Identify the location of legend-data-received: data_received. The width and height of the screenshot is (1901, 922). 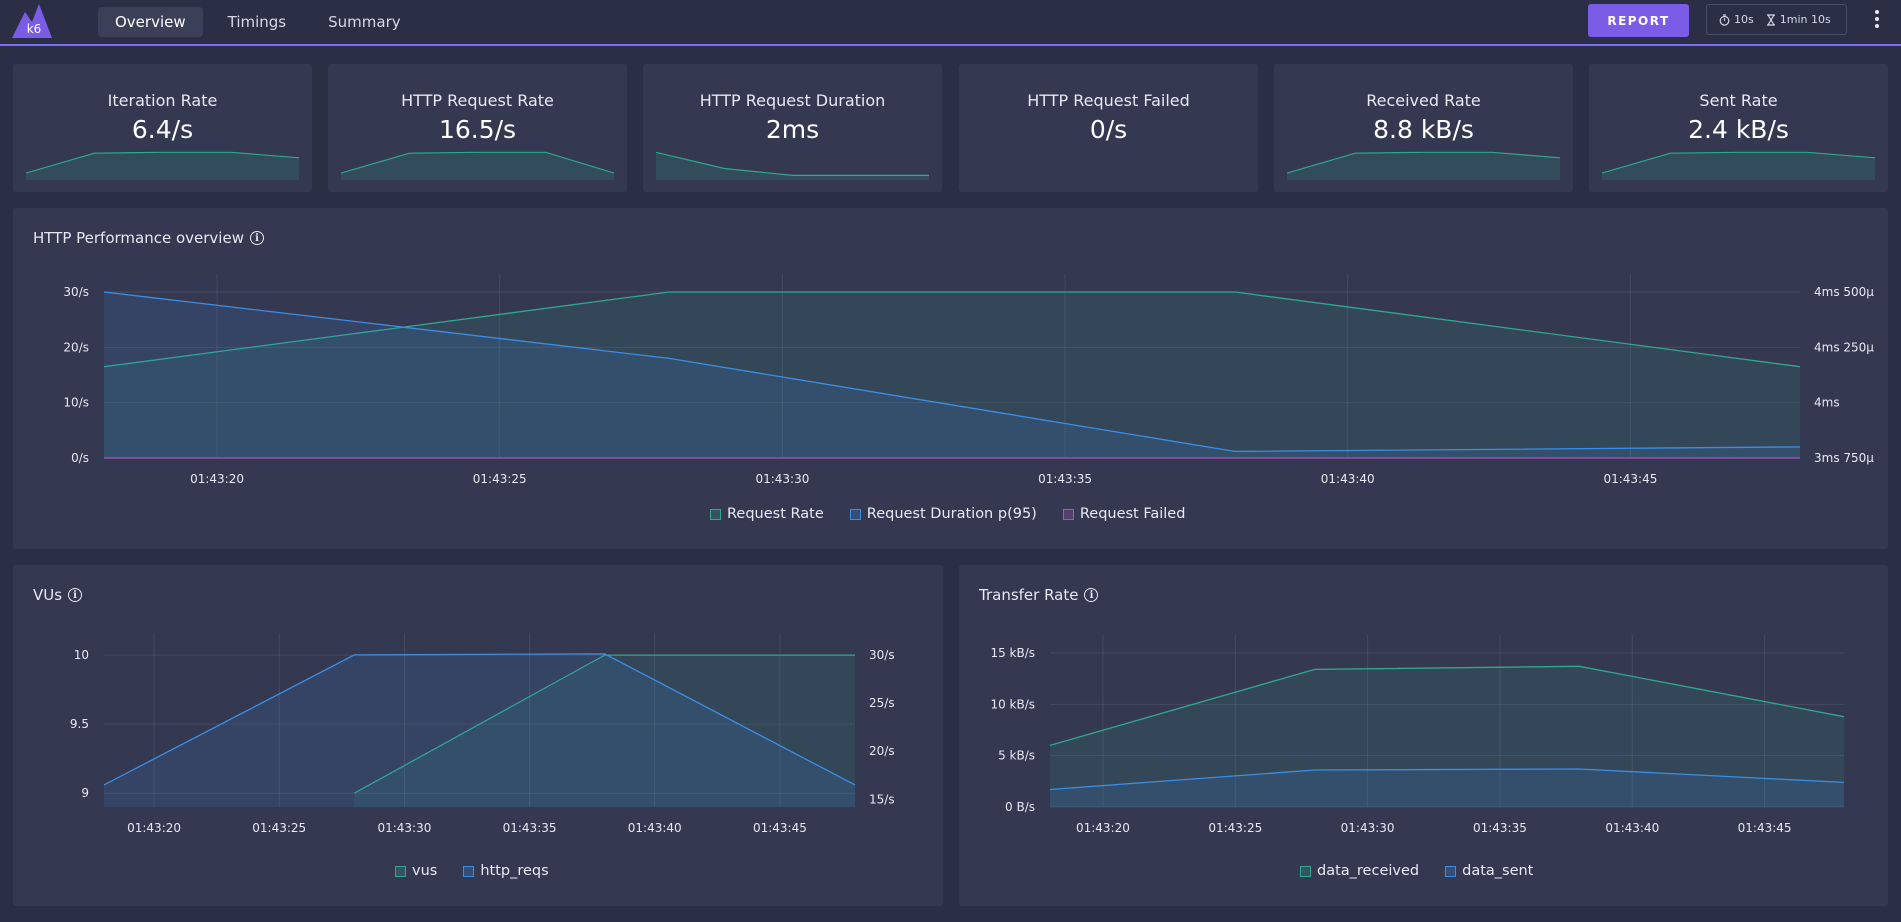
(1359, 871).